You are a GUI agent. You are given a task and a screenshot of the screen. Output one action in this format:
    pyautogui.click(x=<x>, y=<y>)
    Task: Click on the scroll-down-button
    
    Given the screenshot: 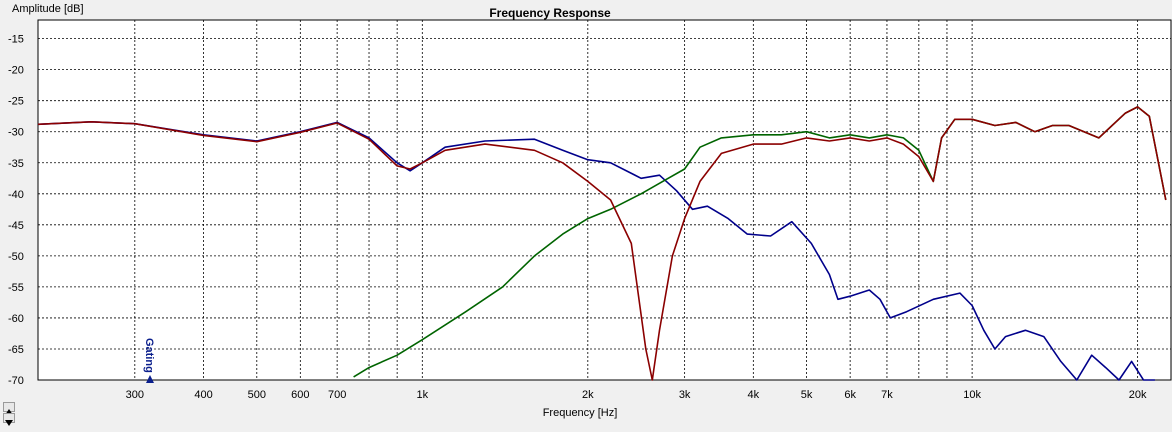 What is the action you would take?
    pyautogui.click(x=9, y=419)
    